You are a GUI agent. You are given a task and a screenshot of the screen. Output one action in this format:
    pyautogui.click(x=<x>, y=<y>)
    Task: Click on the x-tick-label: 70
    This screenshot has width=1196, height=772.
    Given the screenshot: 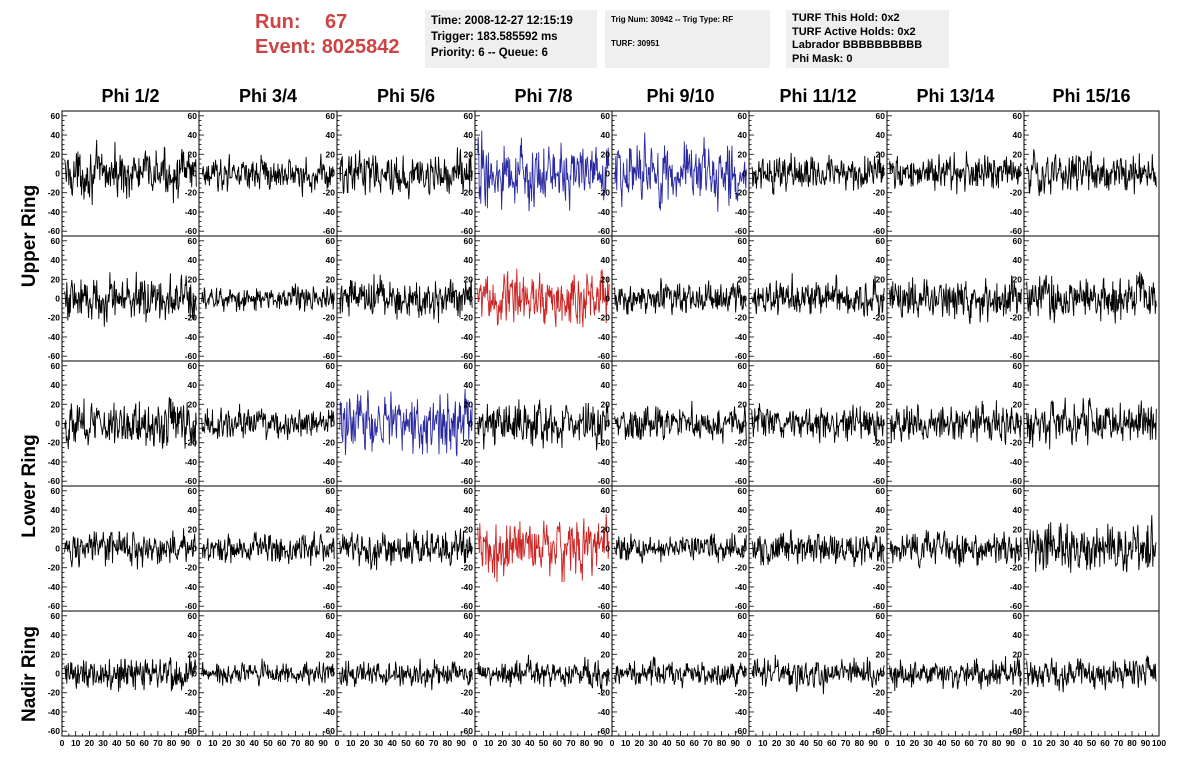 What is the action you would take?
    pyautogui.click(x=158, y=743)
    